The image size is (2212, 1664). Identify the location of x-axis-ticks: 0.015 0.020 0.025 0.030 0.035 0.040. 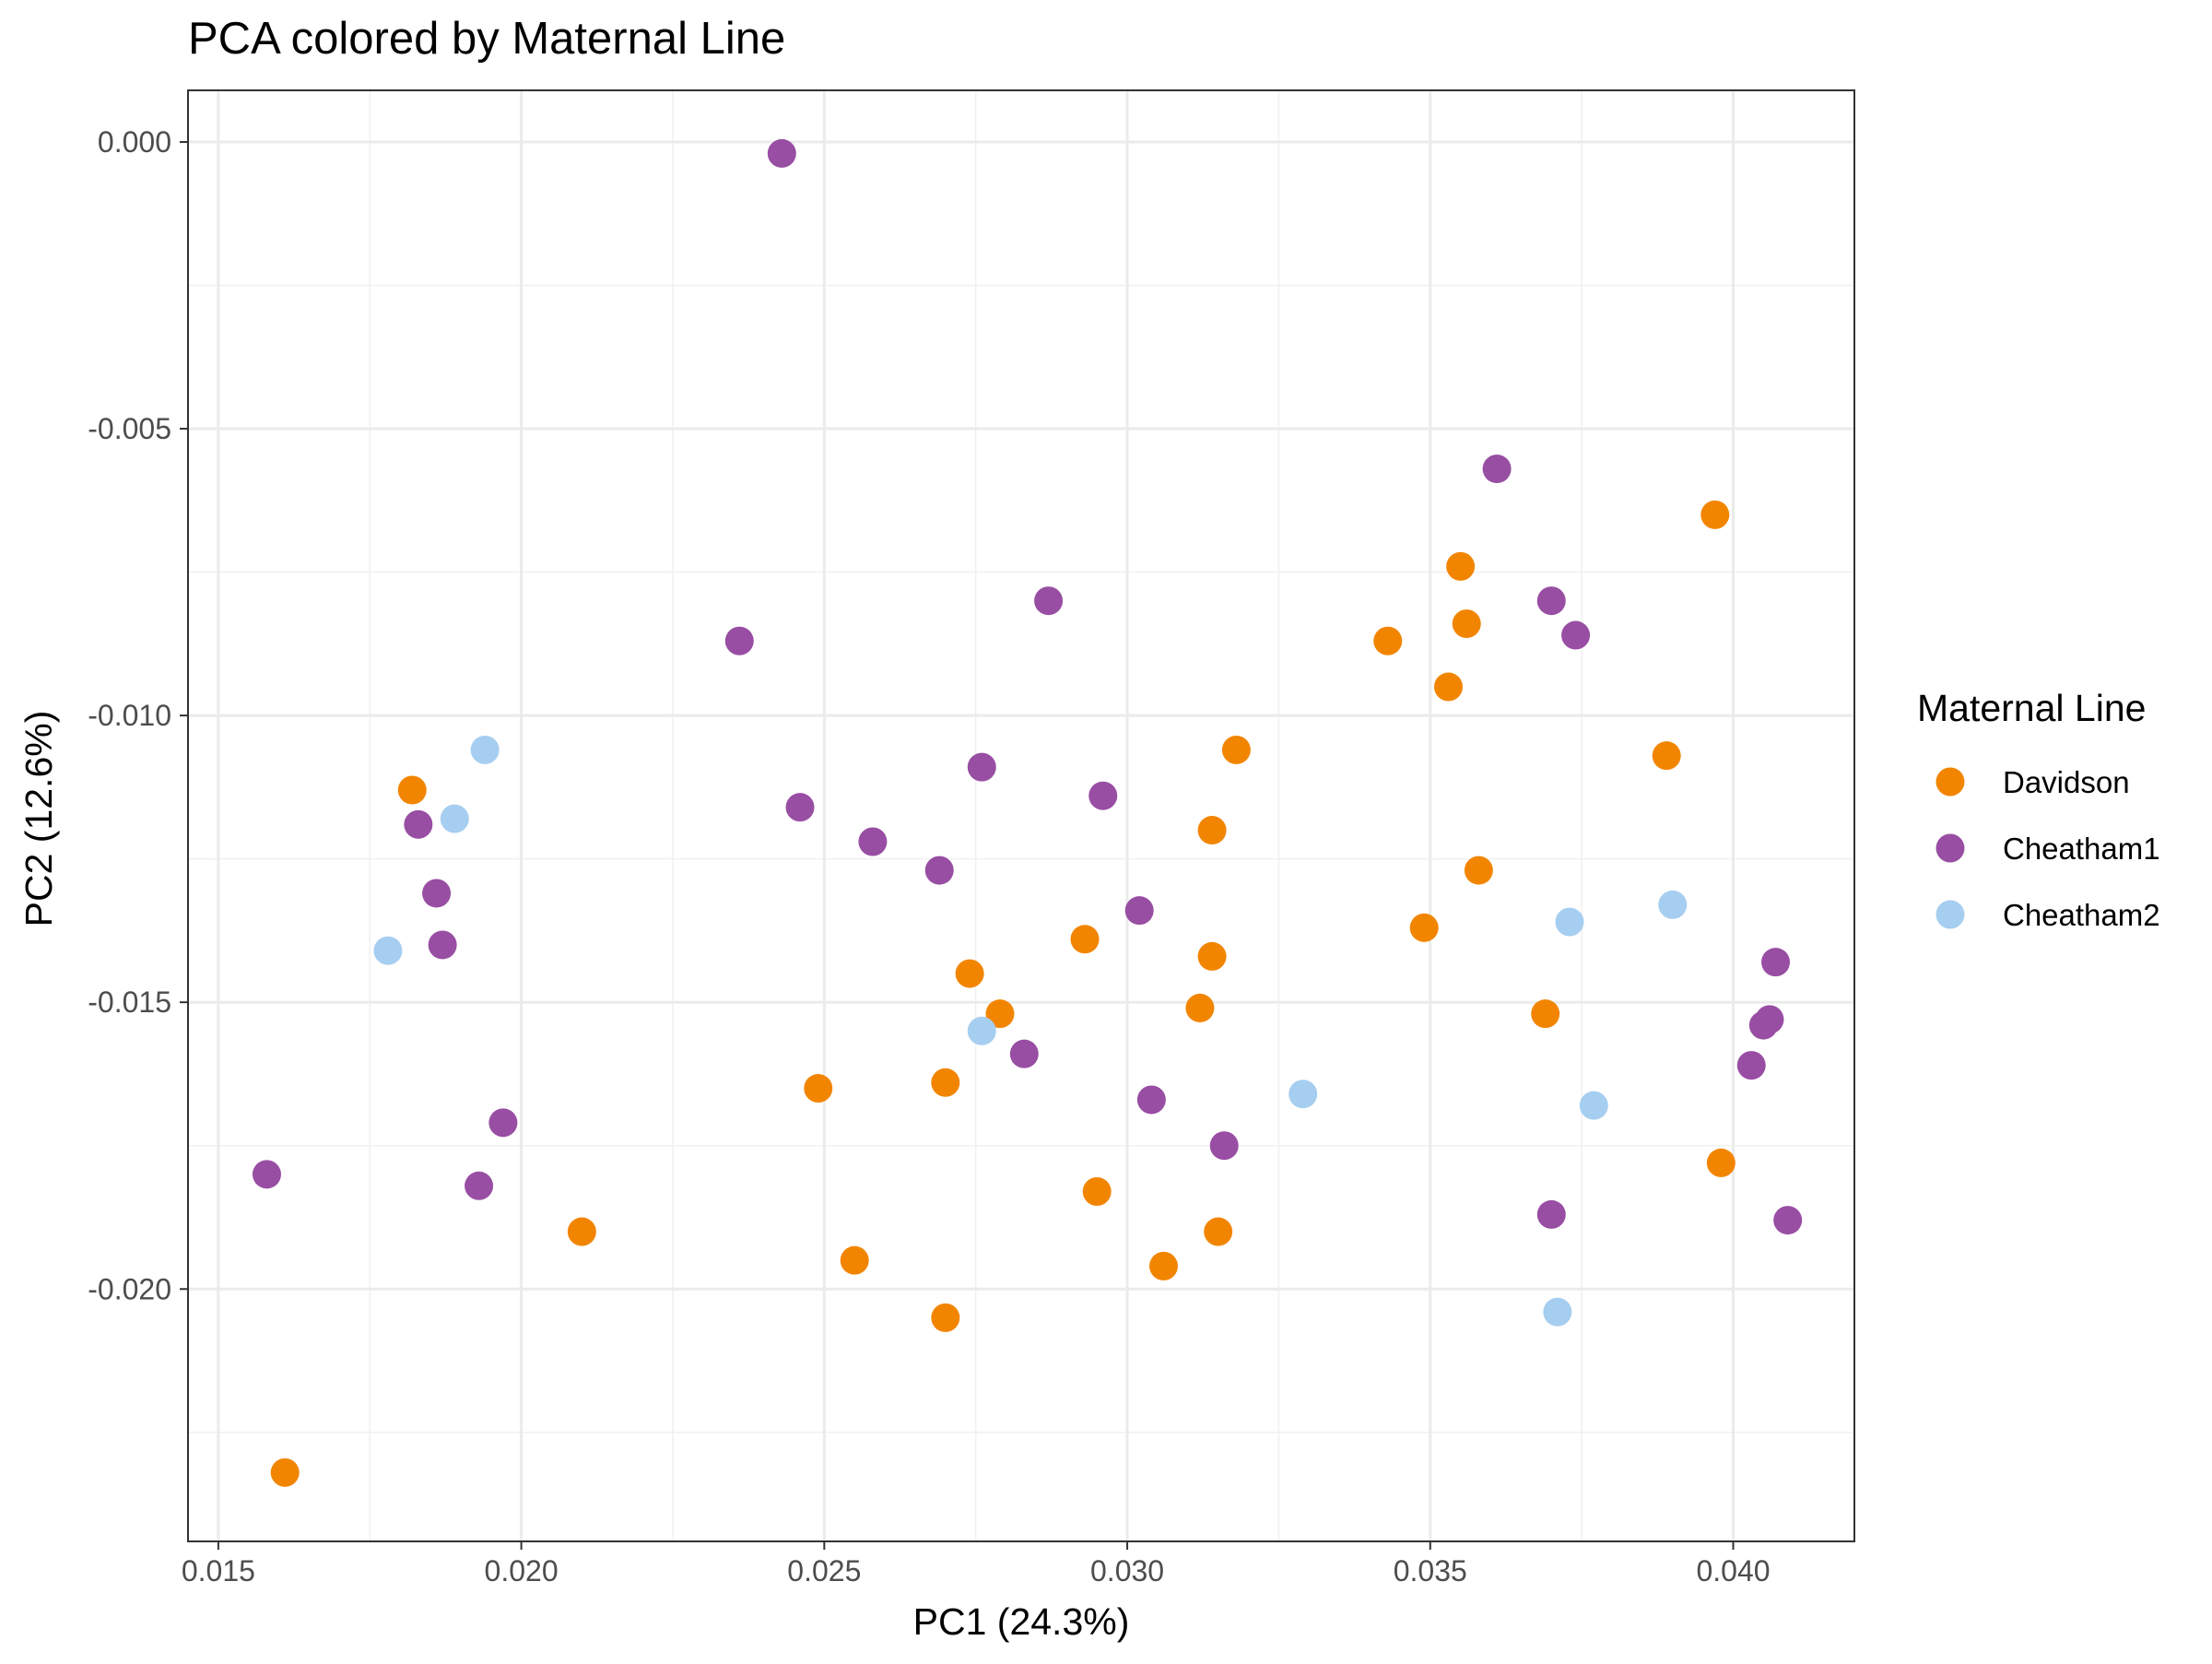
(976, 1564).